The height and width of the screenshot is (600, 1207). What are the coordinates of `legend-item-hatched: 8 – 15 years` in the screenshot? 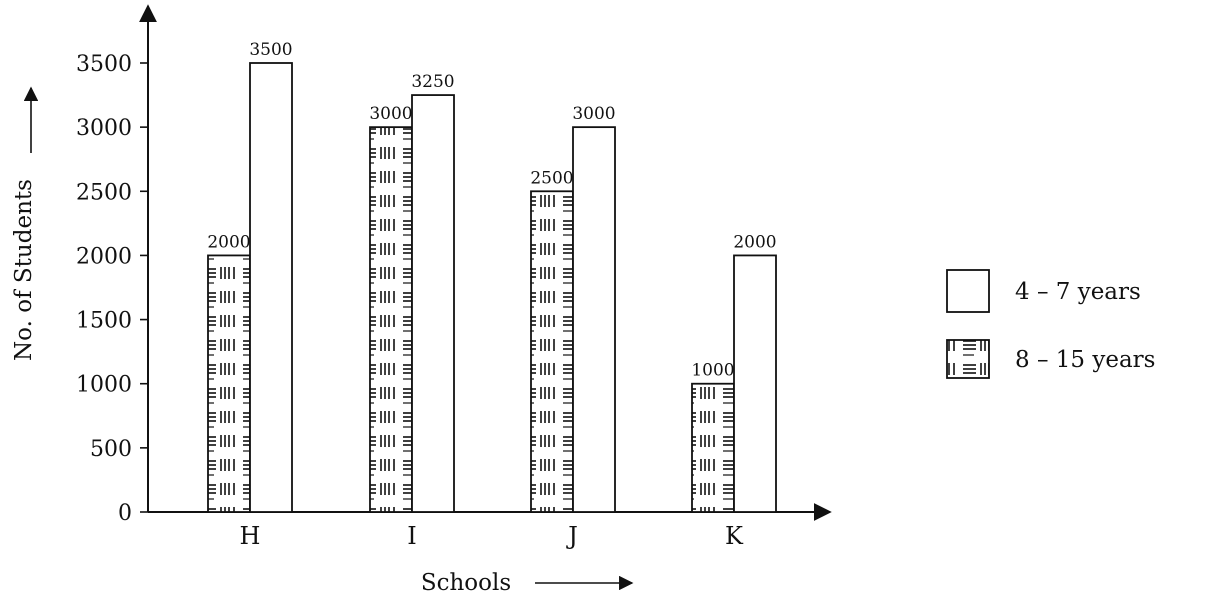 It's located at (1050, 359).